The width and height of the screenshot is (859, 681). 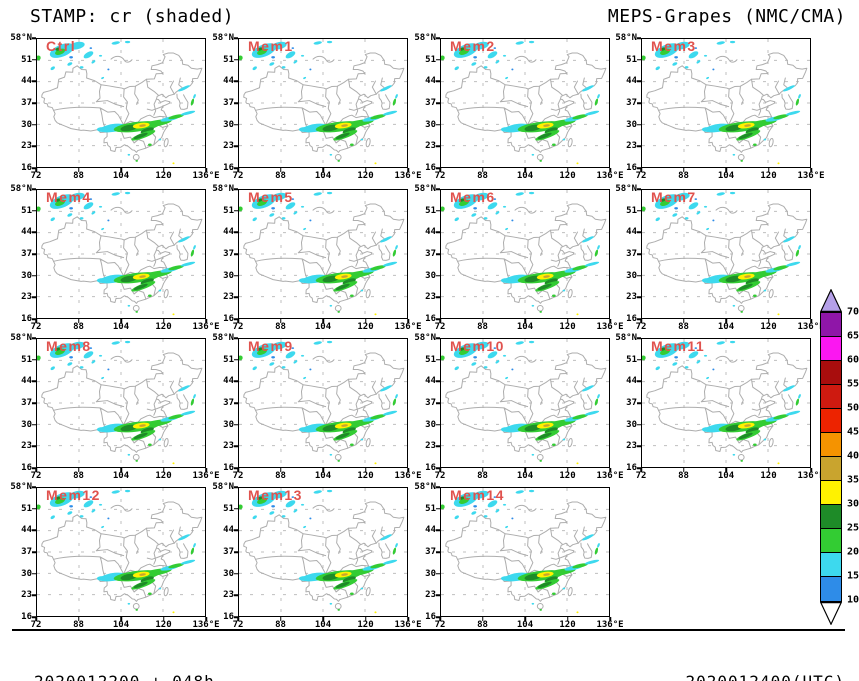 What do you see at coordinates (853, 600) in the screenshot?
I see `colorbar-level-label: 10` at bounding box center [853, 600].